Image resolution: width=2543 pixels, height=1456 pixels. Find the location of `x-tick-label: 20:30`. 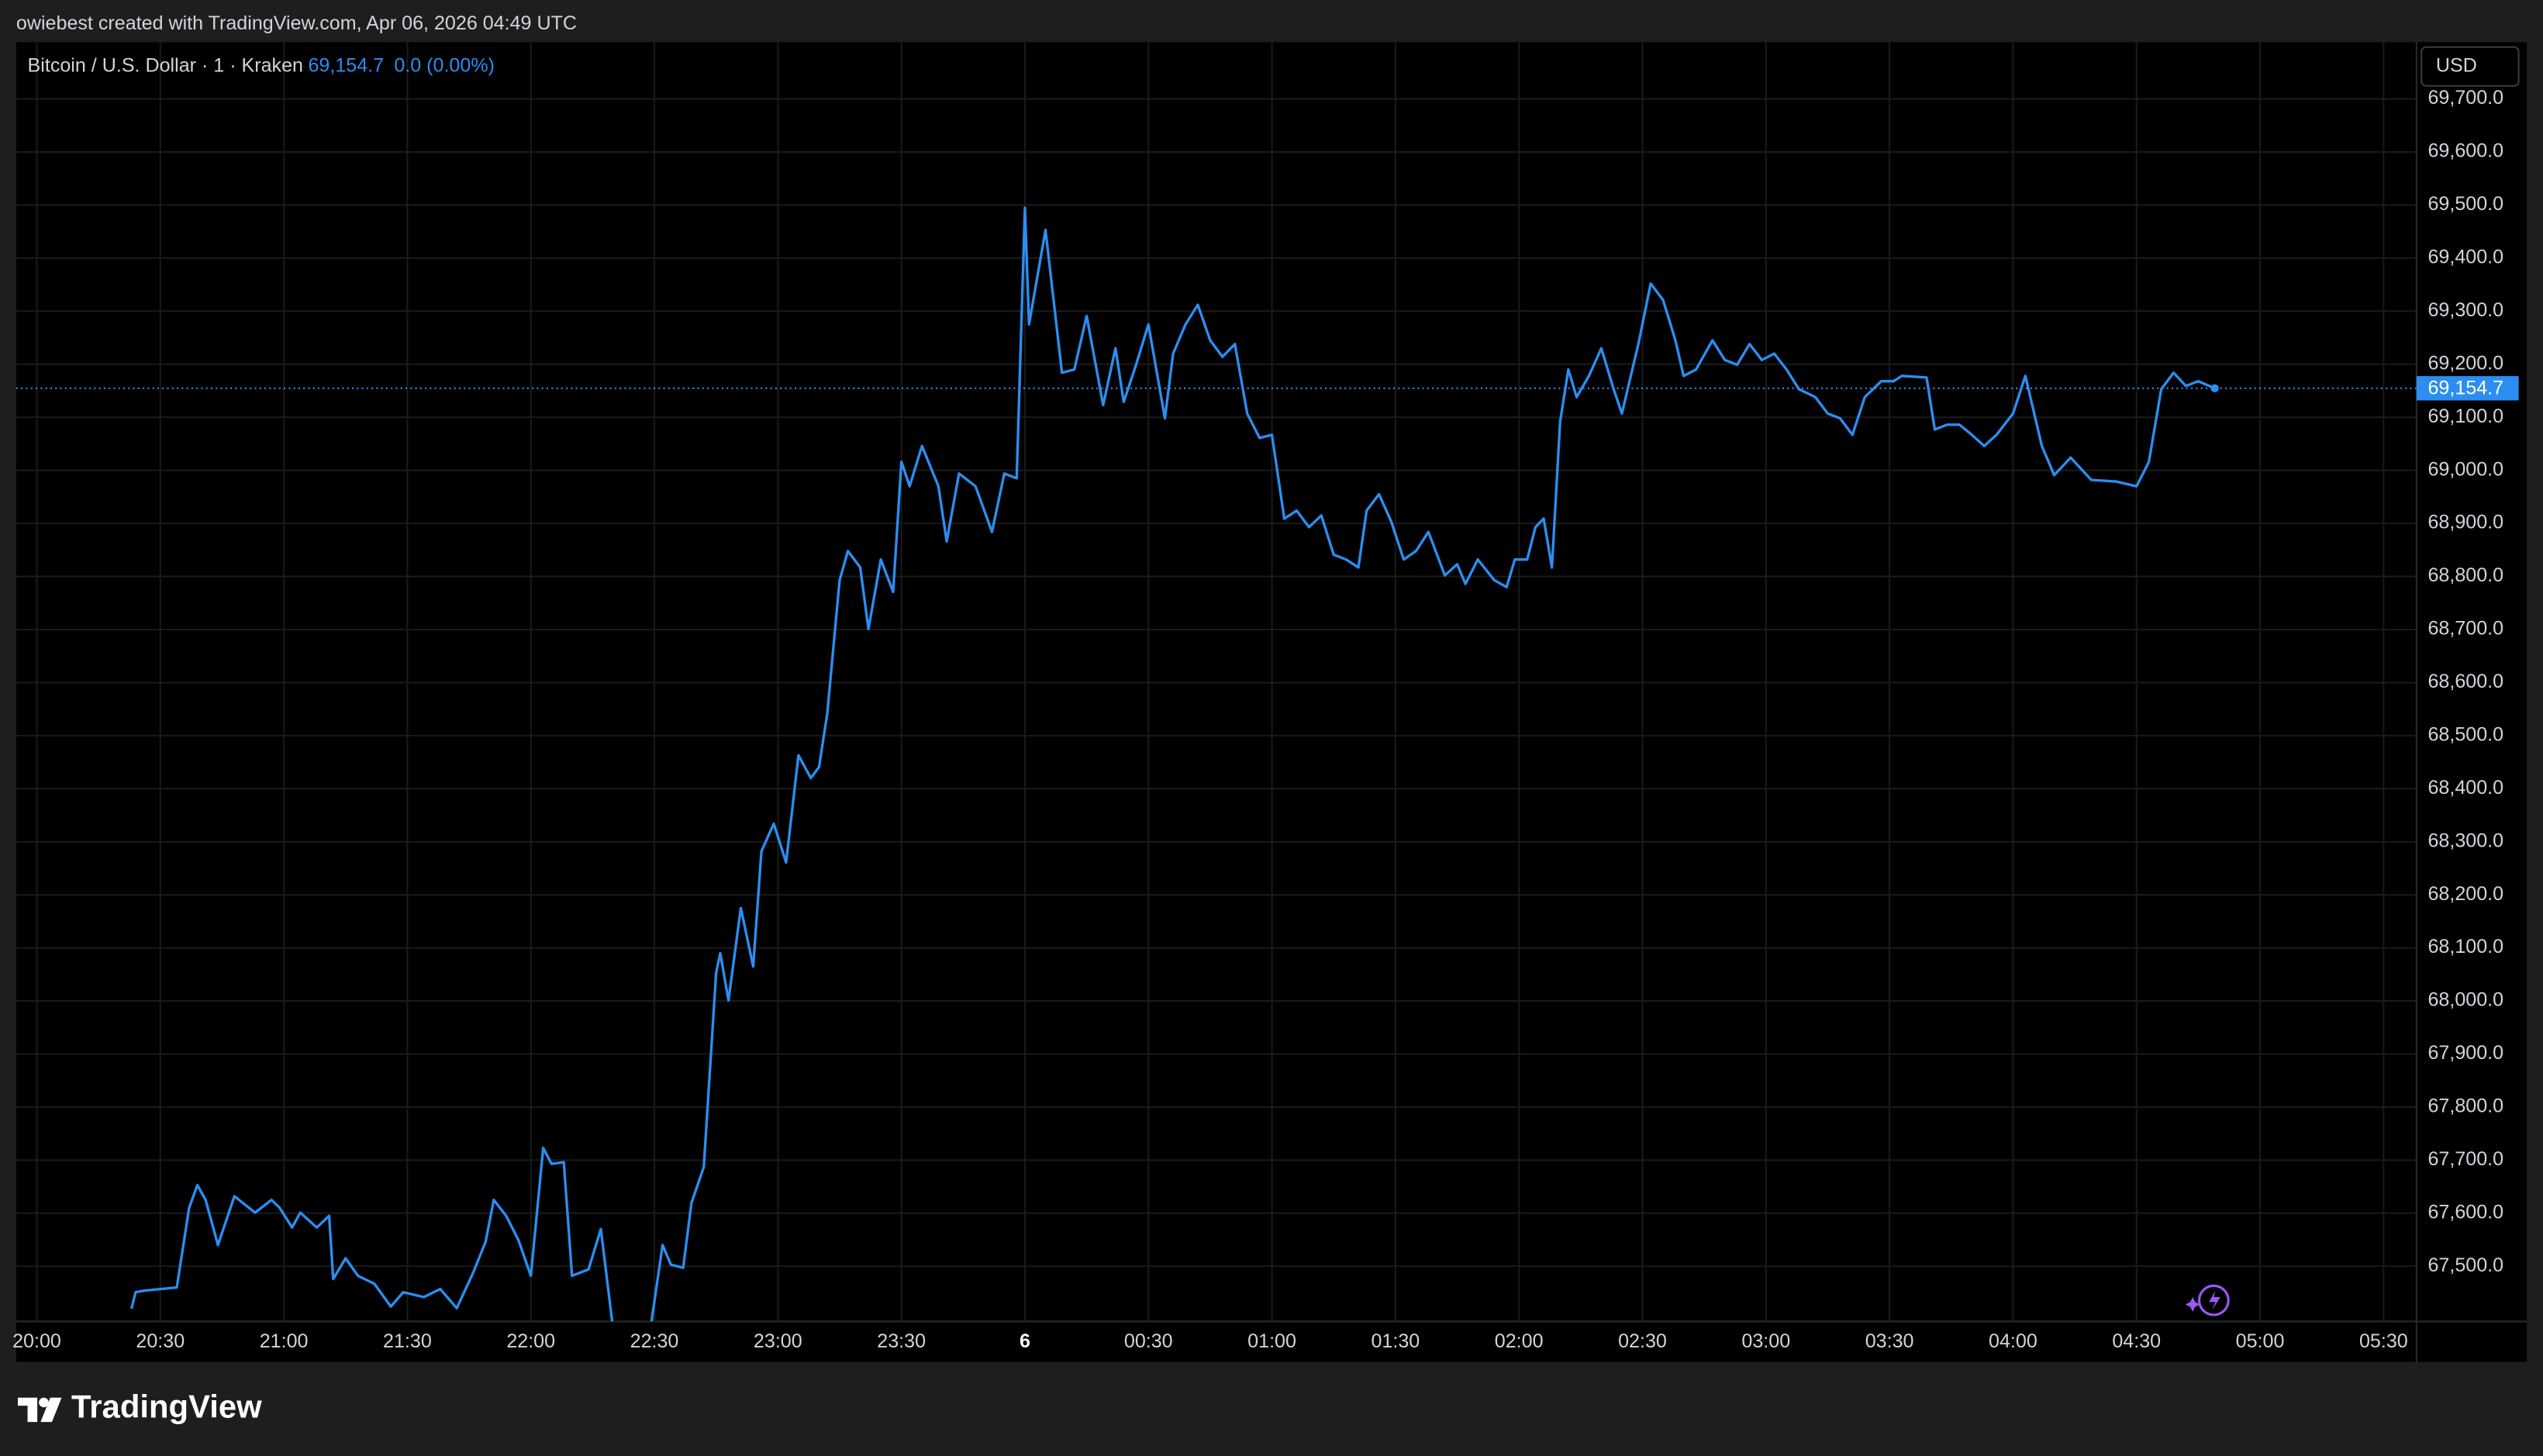

x-tick-label: 20:30 is located at coordinates (160, 1341).